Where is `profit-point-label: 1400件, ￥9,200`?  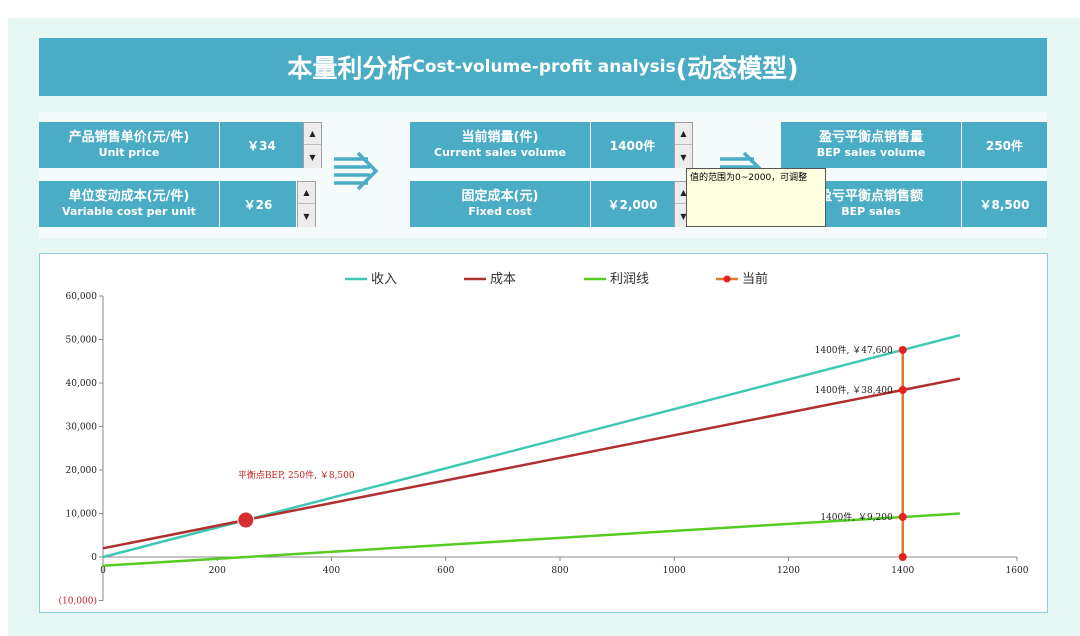 profit-point-label: 1400件, ￥9,200 is located at coordinates (856, 517).